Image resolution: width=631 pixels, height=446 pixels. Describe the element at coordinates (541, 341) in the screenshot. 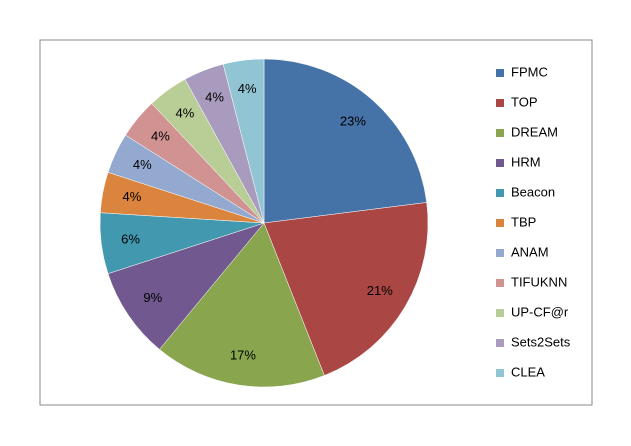

I see `legend-label: Sets2Sets` at that location.